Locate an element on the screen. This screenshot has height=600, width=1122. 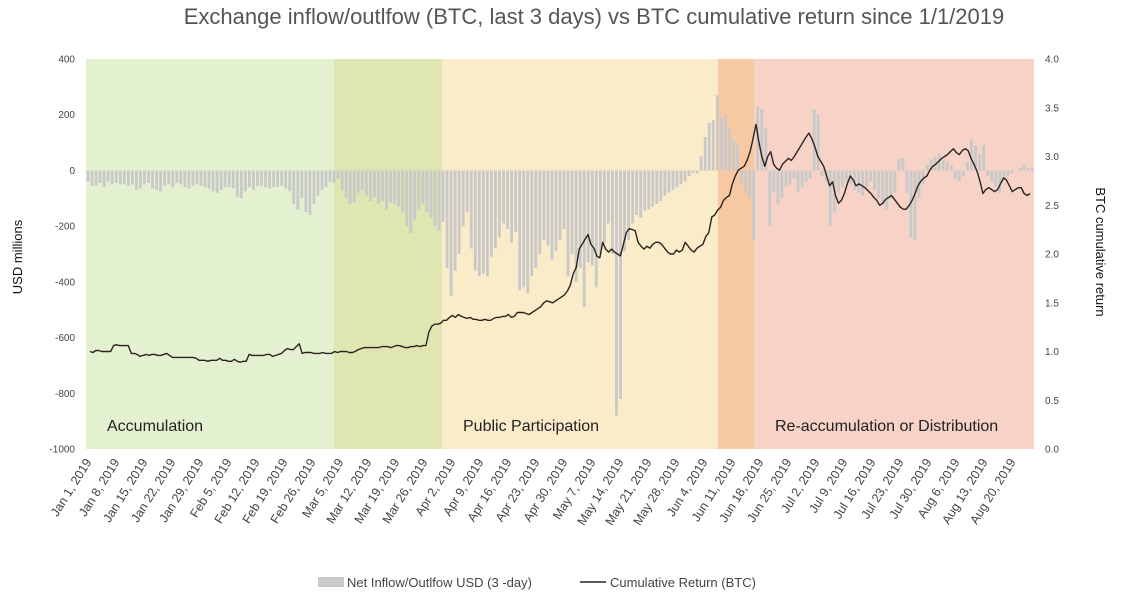
y-left-tick-label: 0 is located at coordinates (72, 171).